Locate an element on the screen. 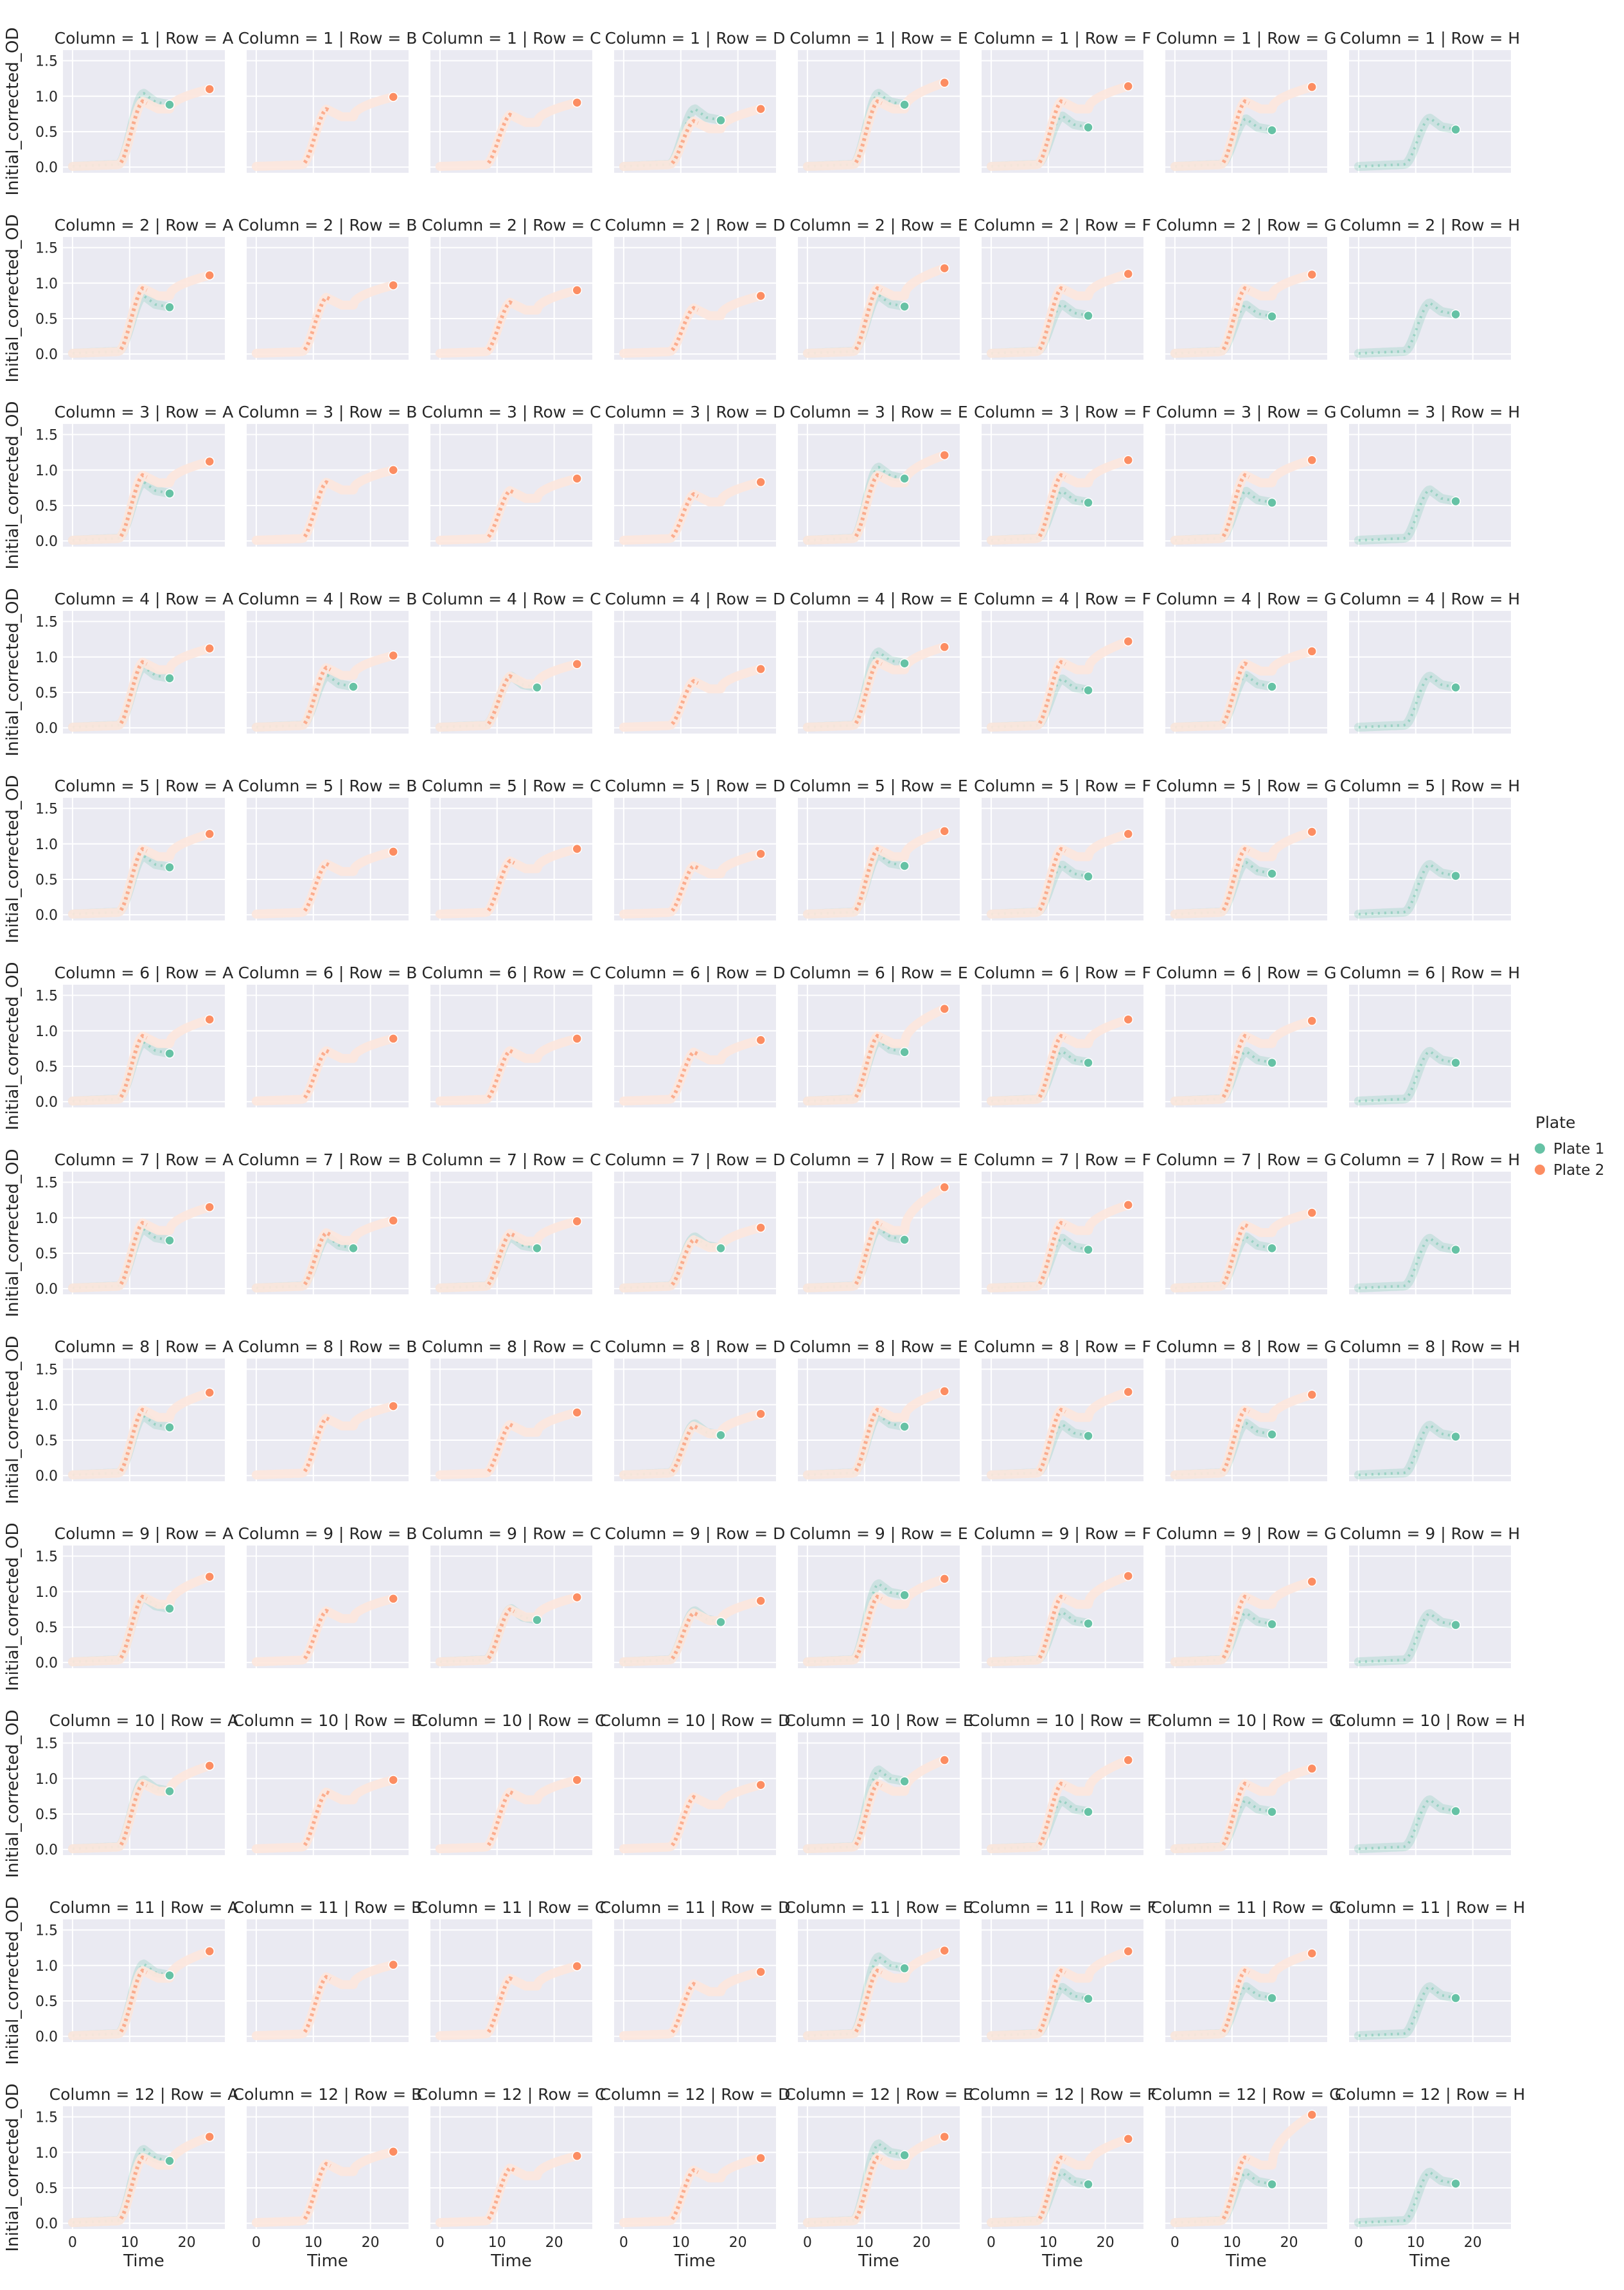 This screenshot has width=1624, height=2290. facet-title: Column = 10 | Row = G is located at coordinates (1246, 1721).